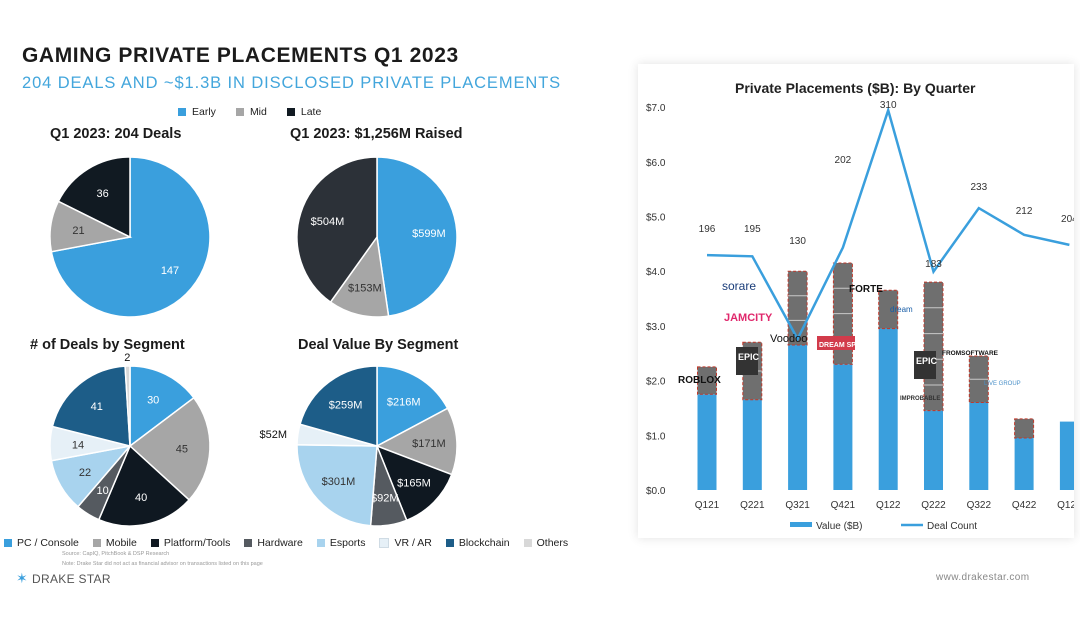 The image size is (1080, 617). What do you see at coordinates (888, 224) in the screenshot?
I see `deal-count-polyline` at bounding box center [888, 224].